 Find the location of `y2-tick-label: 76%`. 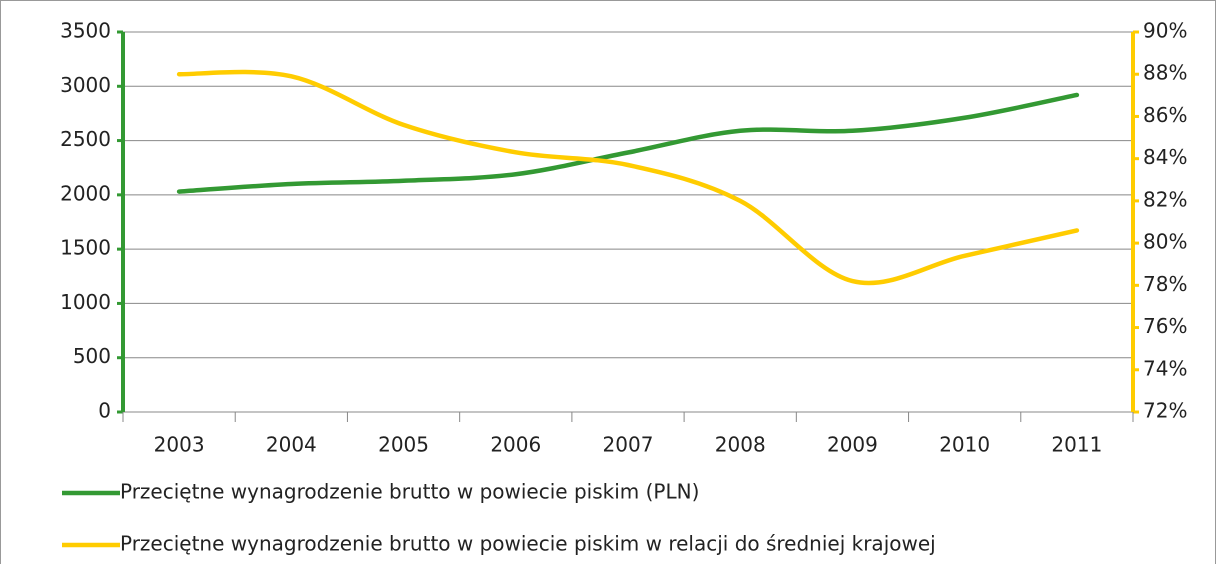

y2-tick-label: 76% is located at coordinates (1165, 326).